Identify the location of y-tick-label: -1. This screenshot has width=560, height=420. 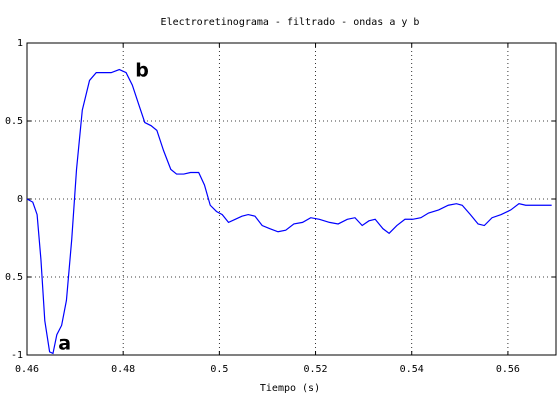
(17, 355).